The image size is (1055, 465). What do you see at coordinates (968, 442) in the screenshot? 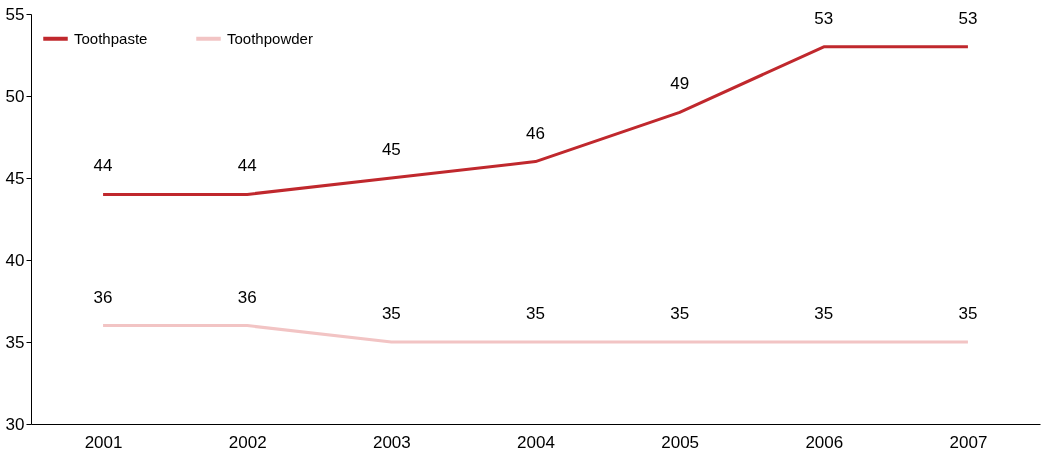
I see `x-tick-label: 2007` at bounding box center [968, 442].